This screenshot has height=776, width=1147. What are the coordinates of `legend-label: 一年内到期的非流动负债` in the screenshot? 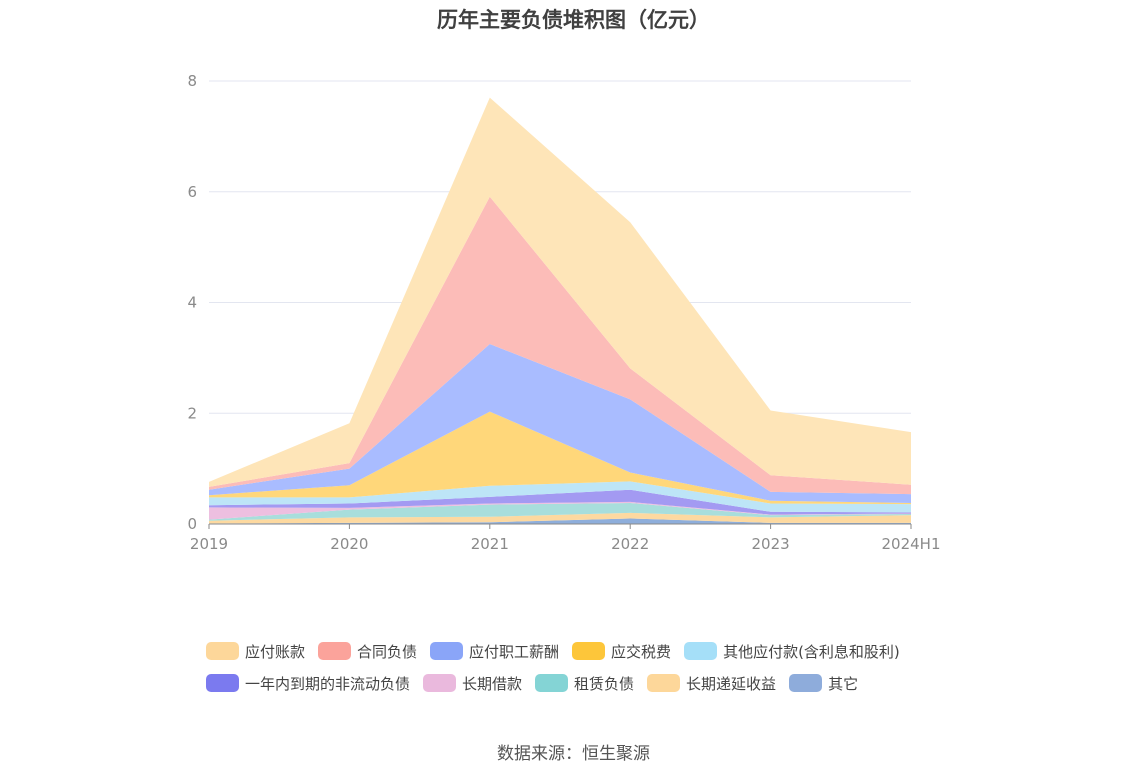 It's located at (328, 683).